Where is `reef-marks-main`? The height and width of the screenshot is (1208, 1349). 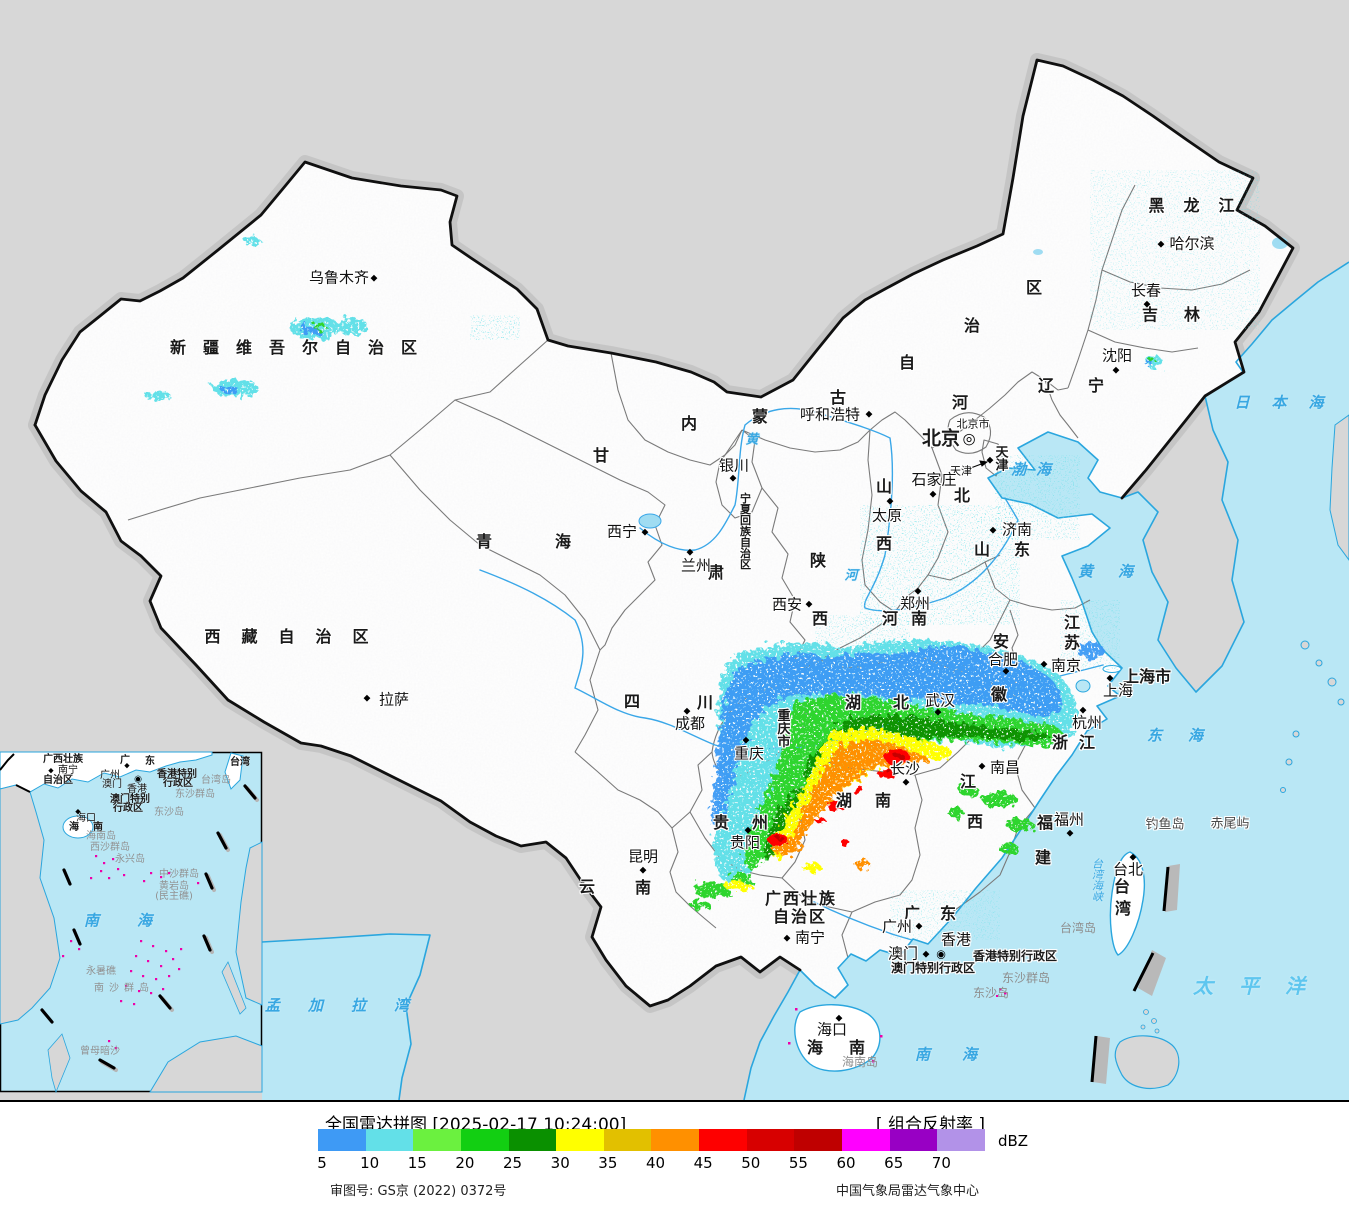
reef-marks-main is located at coordinates (897, 1025).